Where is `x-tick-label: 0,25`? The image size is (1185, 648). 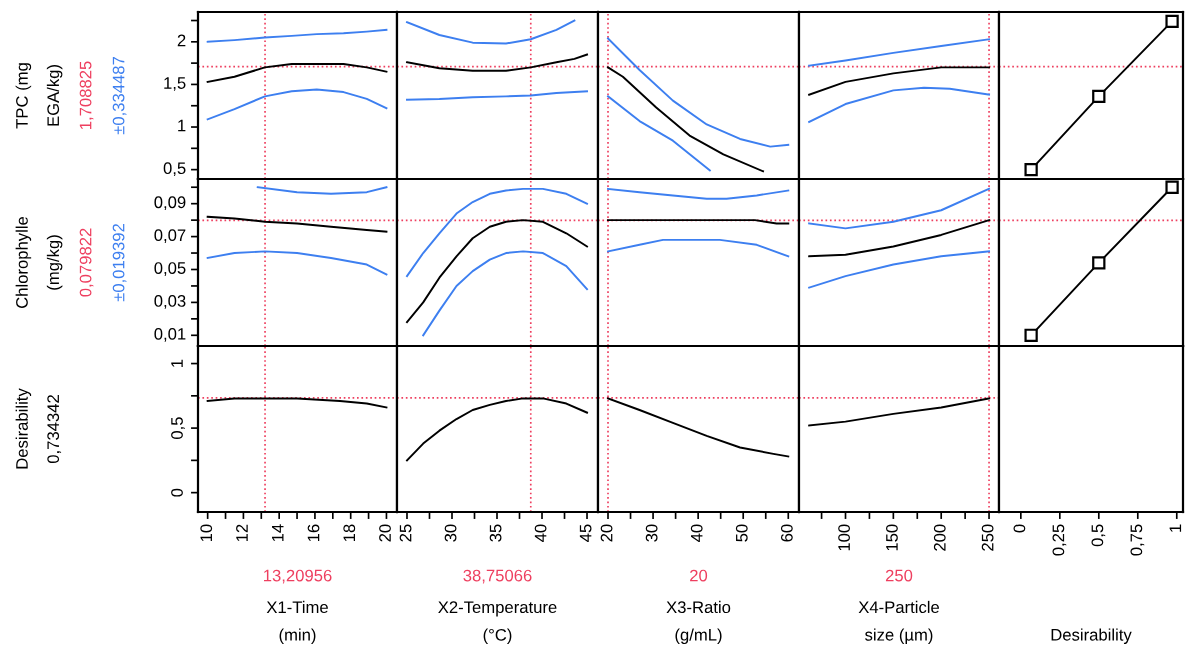 x-tick-label: 0,25 is located at coordinates (1059, 540).